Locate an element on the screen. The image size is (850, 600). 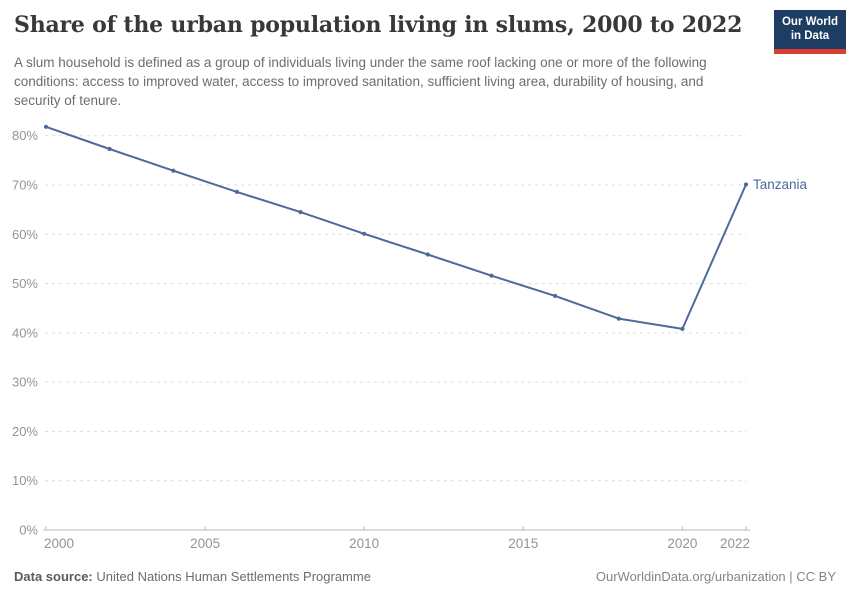
x-tick-label-2015: 2015 is located at coordinates (523, 543).